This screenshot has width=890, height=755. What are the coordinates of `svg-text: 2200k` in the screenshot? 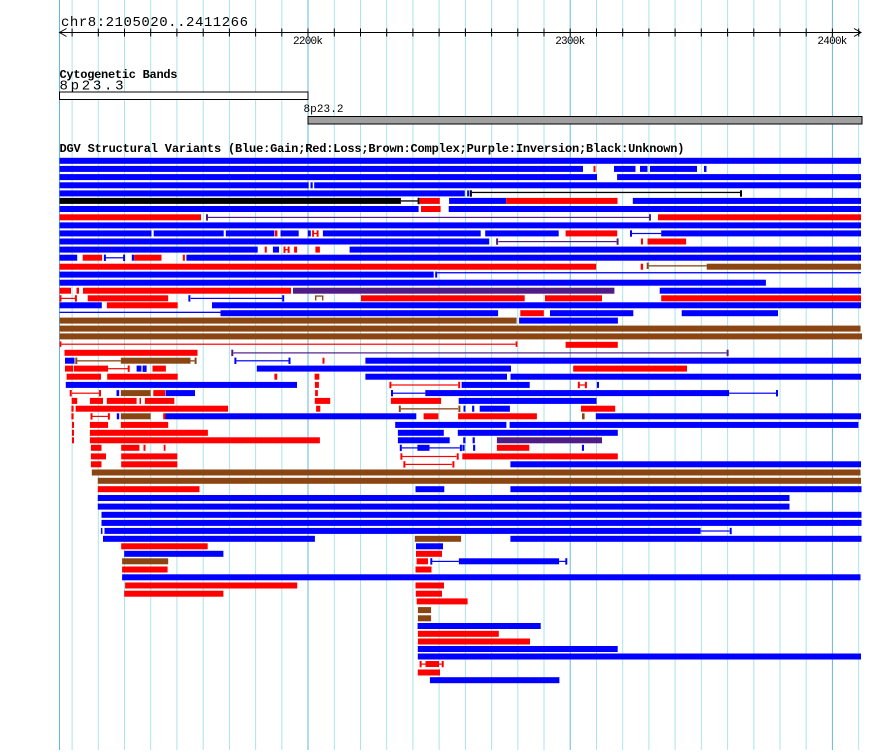 It's located at (308, 42).